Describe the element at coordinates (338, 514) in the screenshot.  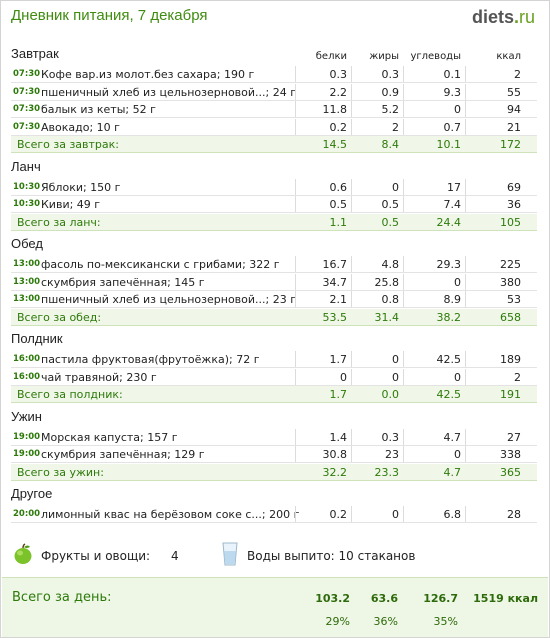
I see `food-protein: 0.2` at that location.